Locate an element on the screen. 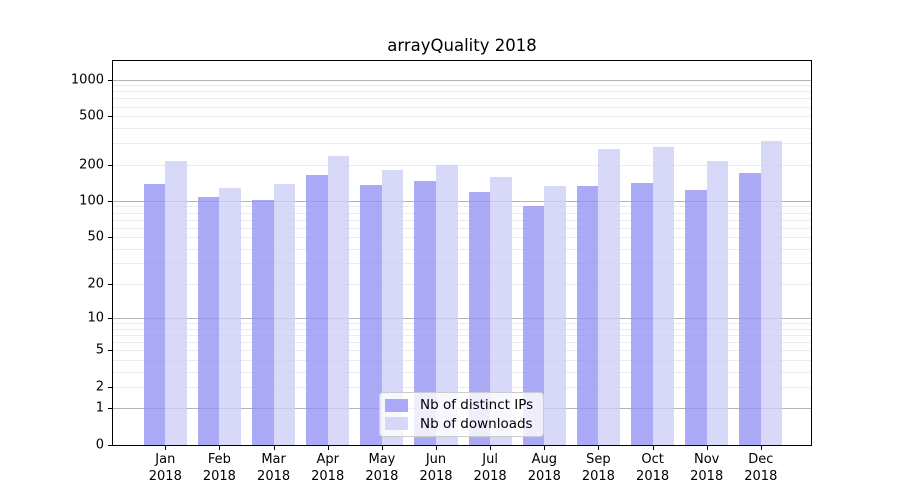 Image resolution: width=900 pixels, height=500 pixels. x-tick-mark-jul is located at coordinates (491, 448).